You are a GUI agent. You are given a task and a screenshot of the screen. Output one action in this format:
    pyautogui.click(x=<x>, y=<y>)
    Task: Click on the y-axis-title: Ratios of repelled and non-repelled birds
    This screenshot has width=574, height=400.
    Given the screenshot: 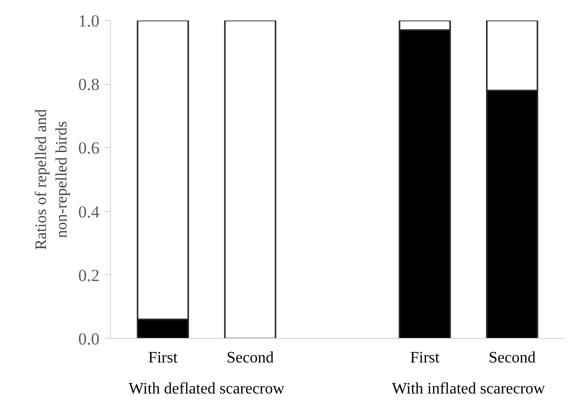 What is the action you would take?
    pyautogui.click(x=51, y=179)
    